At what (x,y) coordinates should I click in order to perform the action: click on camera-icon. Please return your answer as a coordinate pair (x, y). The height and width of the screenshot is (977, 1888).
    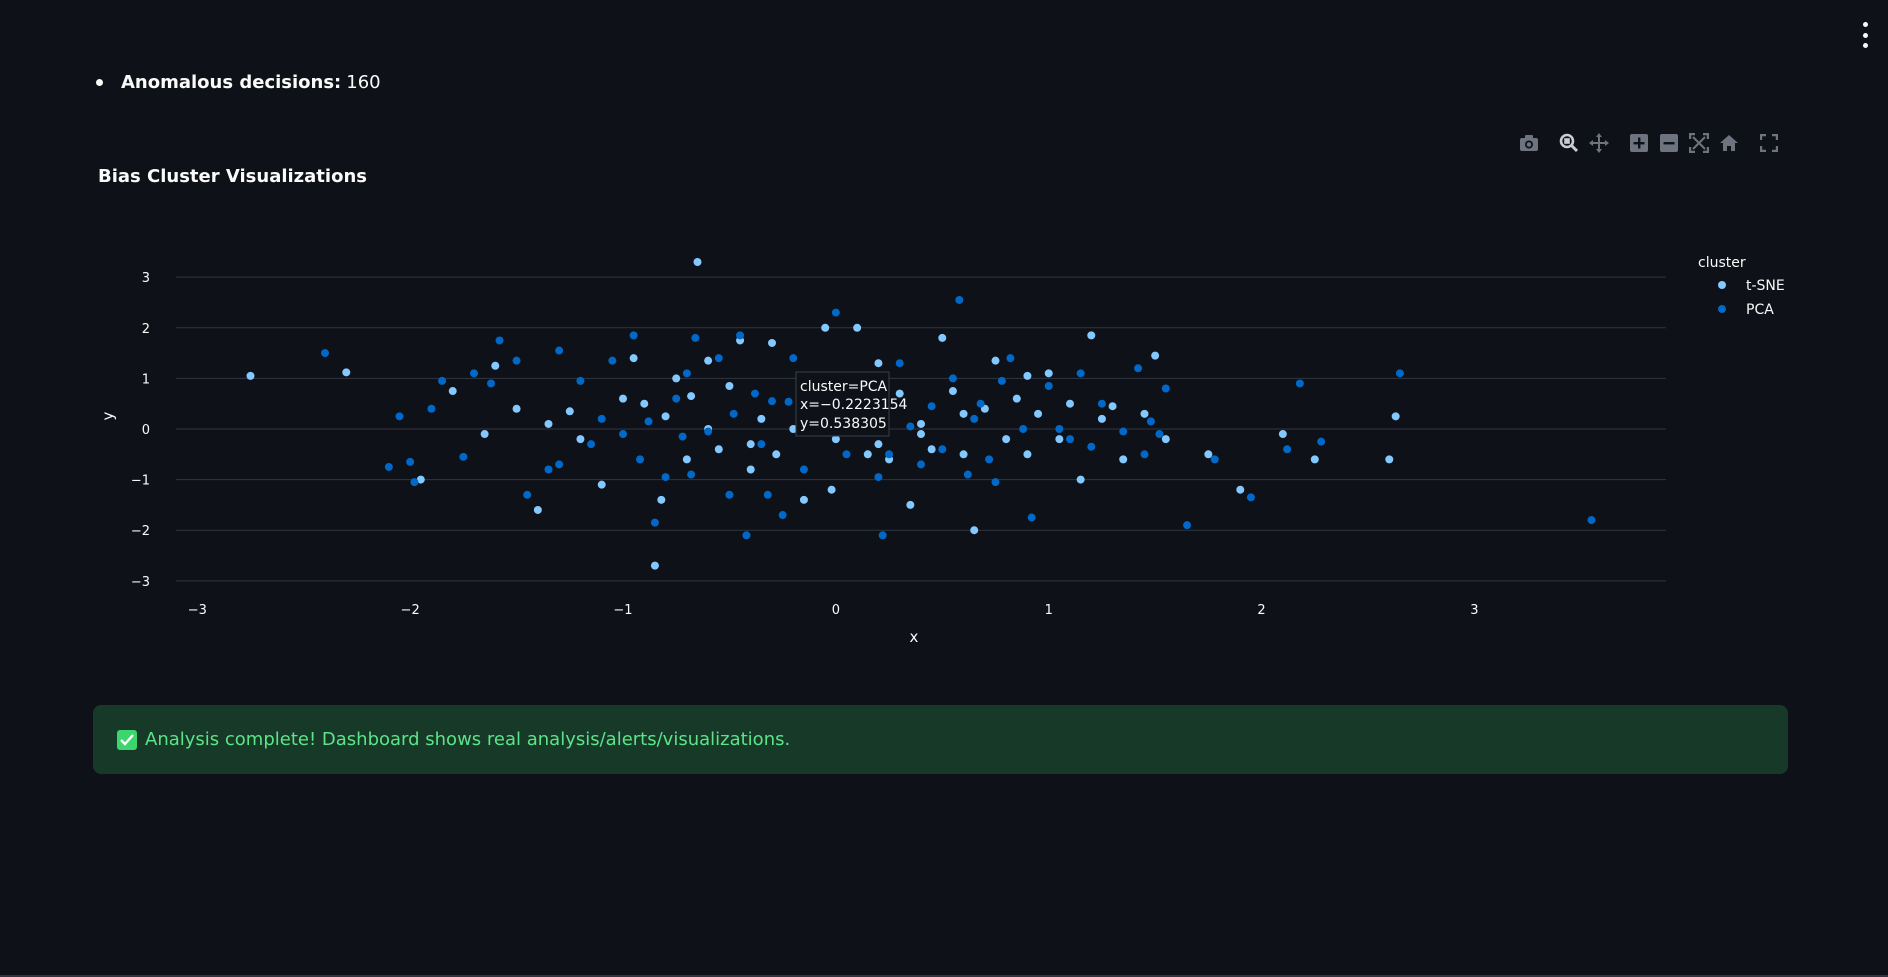
    Looking at the image, I should click on (1529, 143).